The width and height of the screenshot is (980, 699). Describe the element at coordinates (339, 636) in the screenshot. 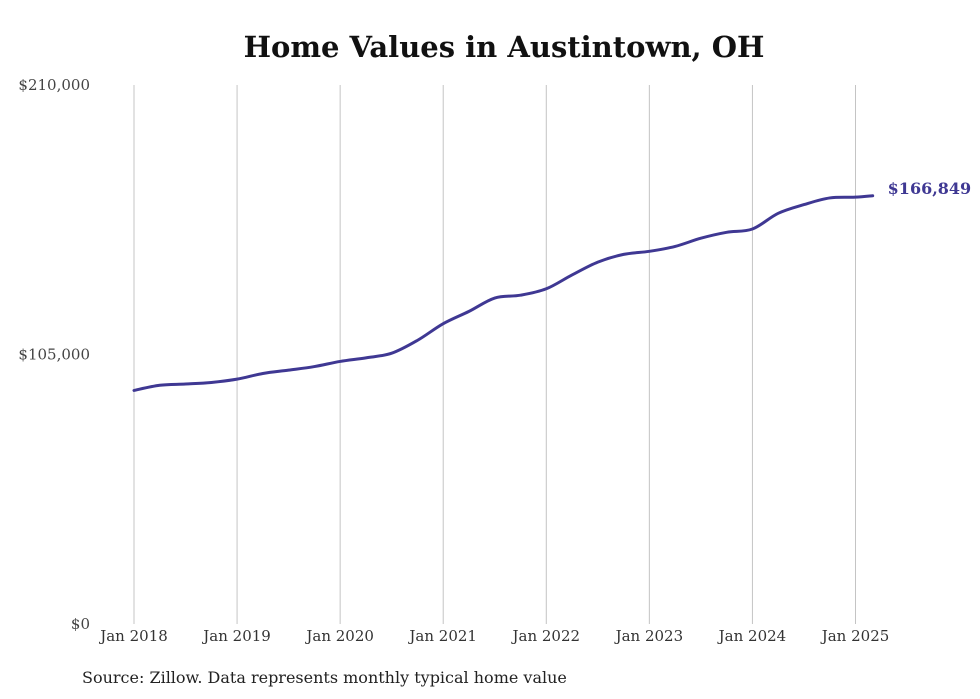

I see `x-tick-label: Jan 2020` at that location.